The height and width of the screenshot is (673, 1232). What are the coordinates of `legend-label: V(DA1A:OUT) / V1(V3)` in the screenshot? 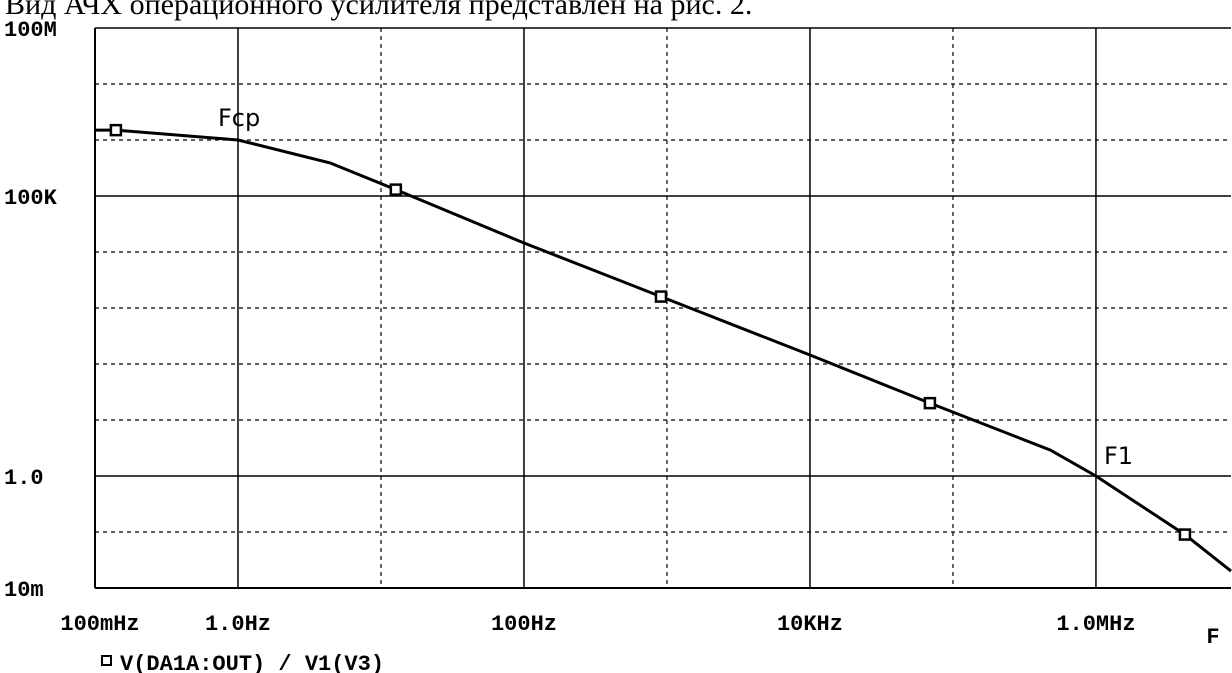 It's located at (252, 662).